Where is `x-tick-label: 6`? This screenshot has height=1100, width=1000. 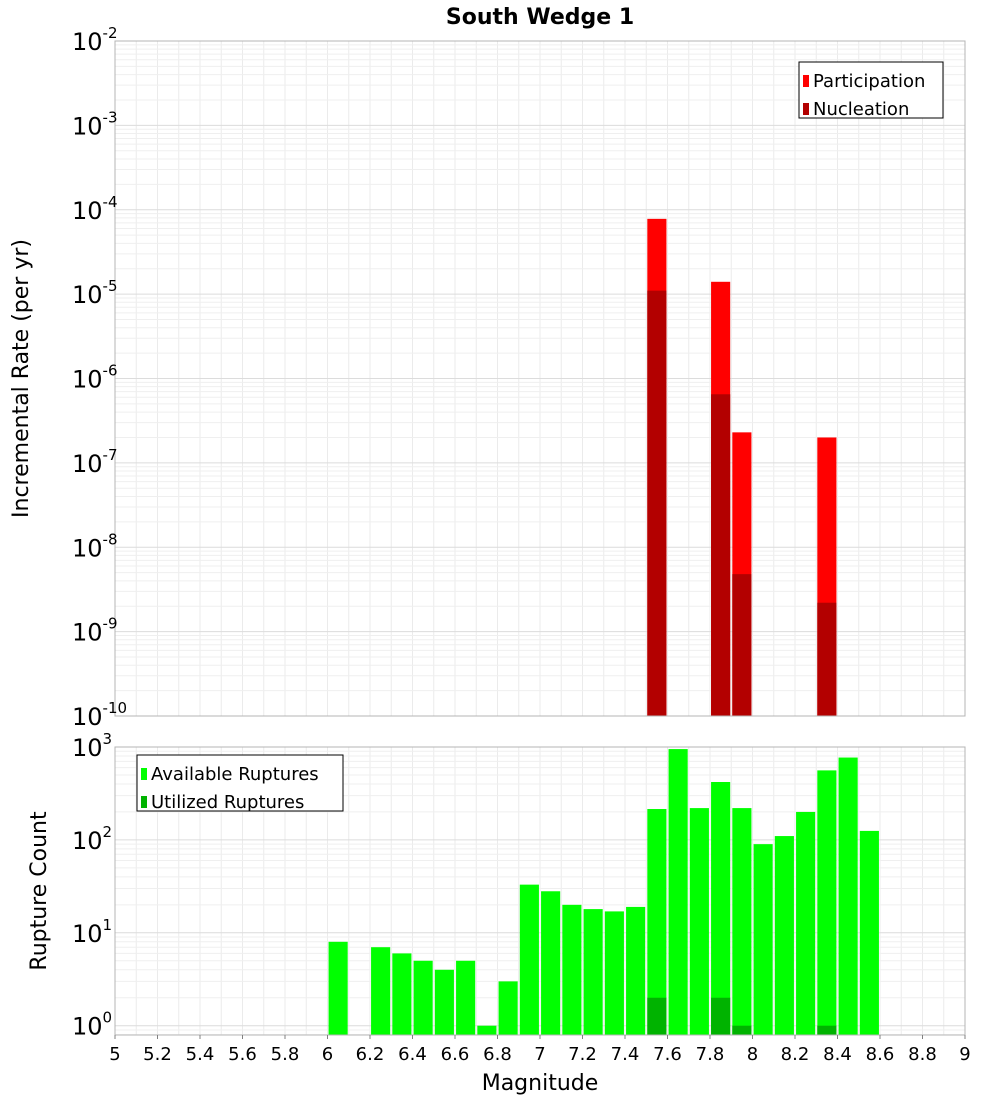 x-tick-label: 6 is located at coordinates (327, 1054).